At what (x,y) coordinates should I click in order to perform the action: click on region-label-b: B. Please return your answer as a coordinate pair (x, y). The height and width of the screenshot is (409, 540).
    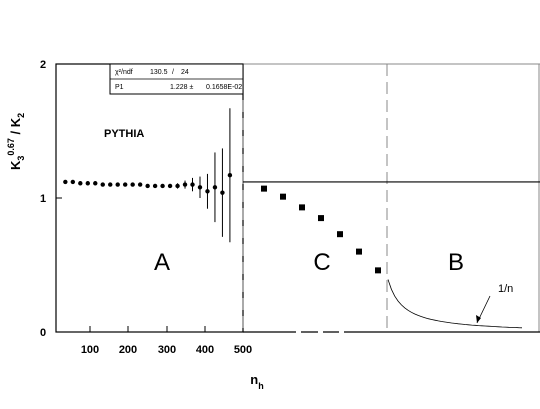
    Looking at the image, I should click on (456, 262).